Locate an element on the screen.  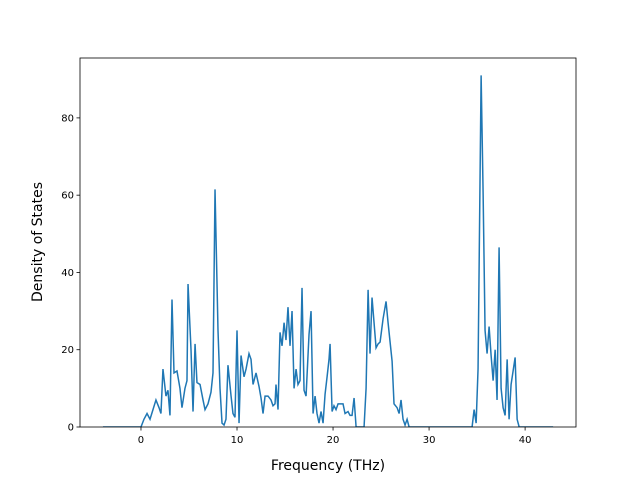
y-axis-label: Density of States is located at coordinates (38, 242).